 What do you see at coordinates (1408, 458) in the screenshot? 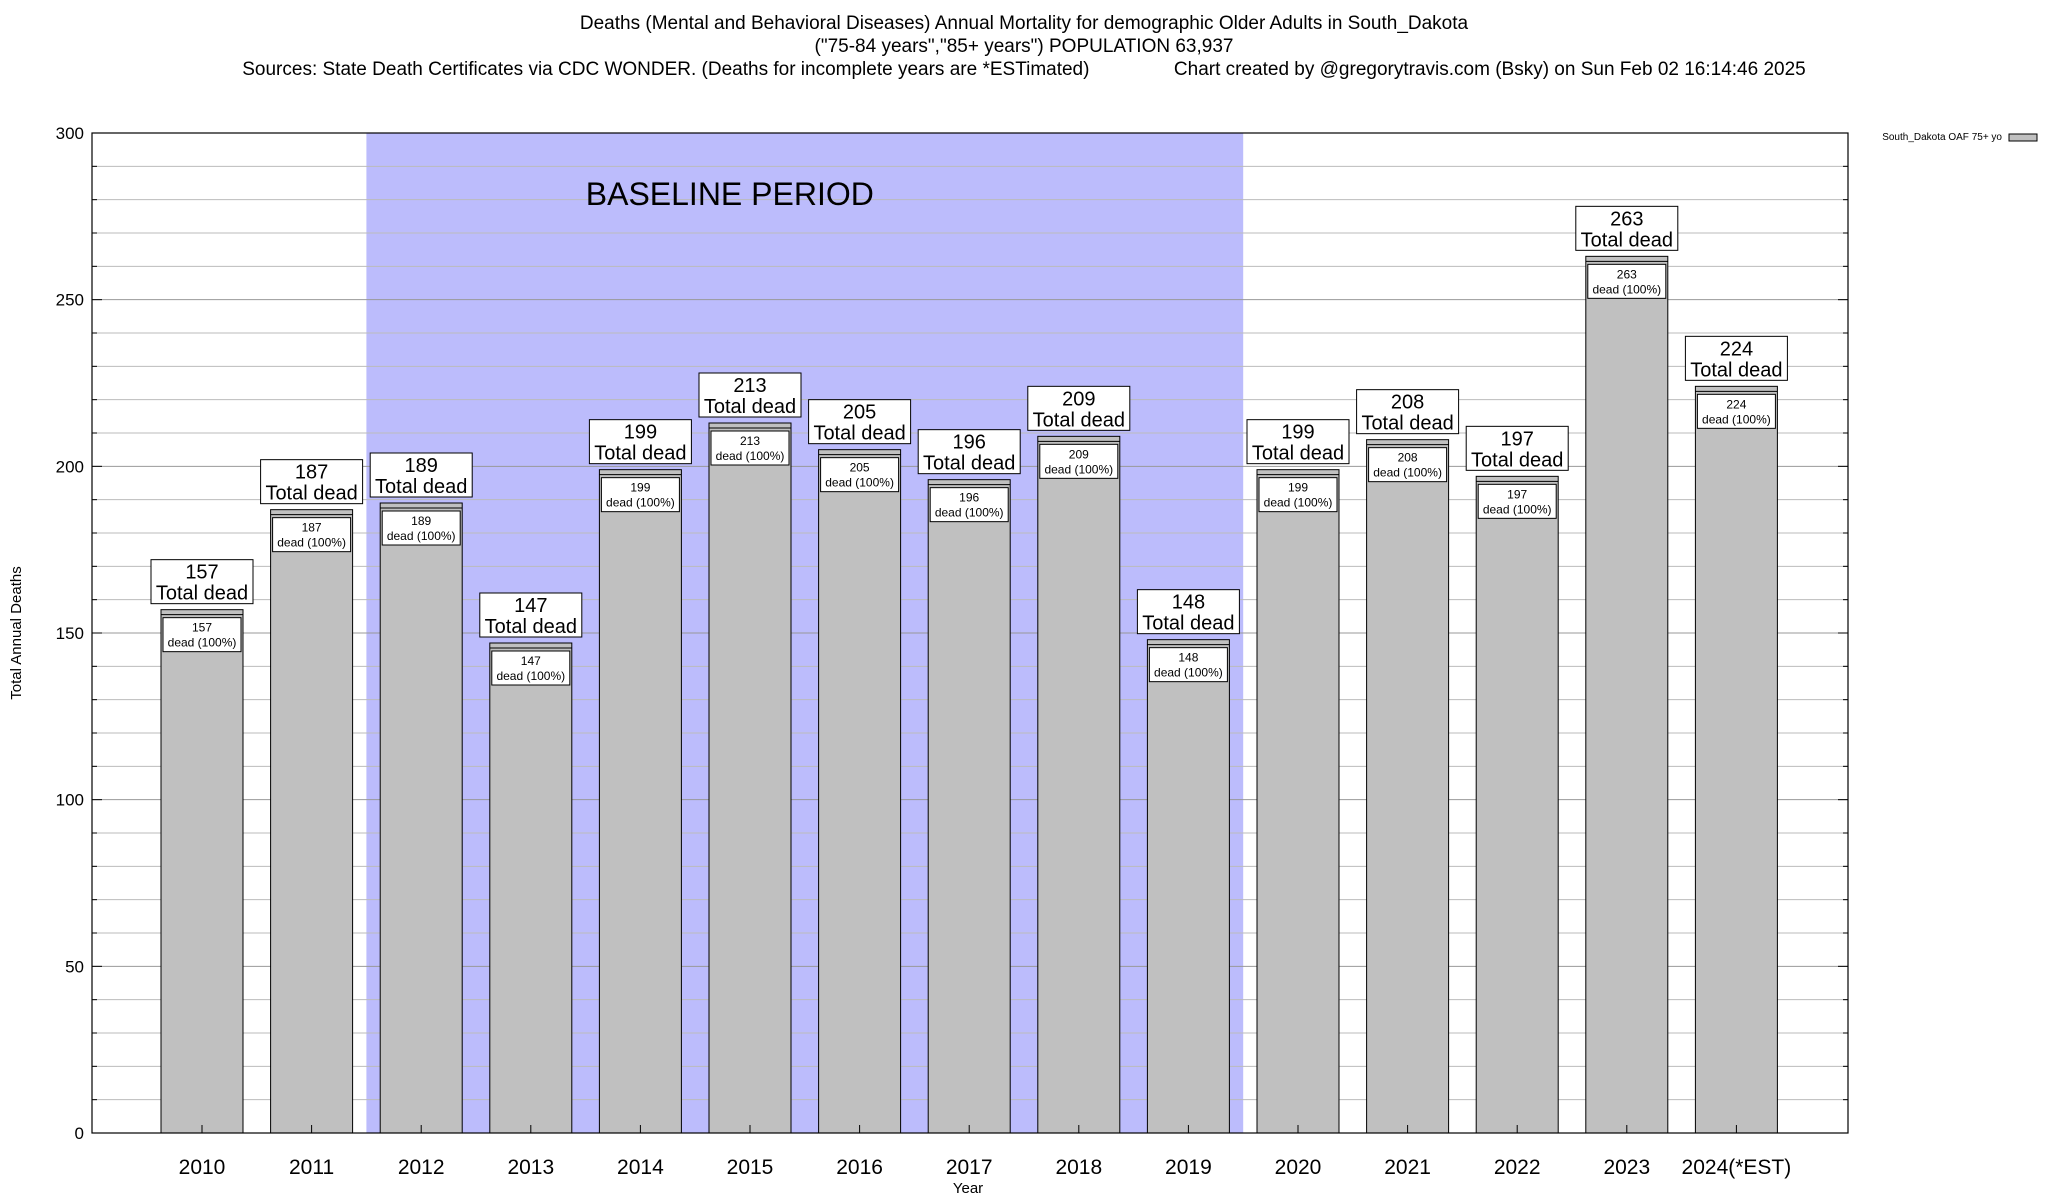
I see `inner-value-label: 208` at bounding box center [1408, 458].